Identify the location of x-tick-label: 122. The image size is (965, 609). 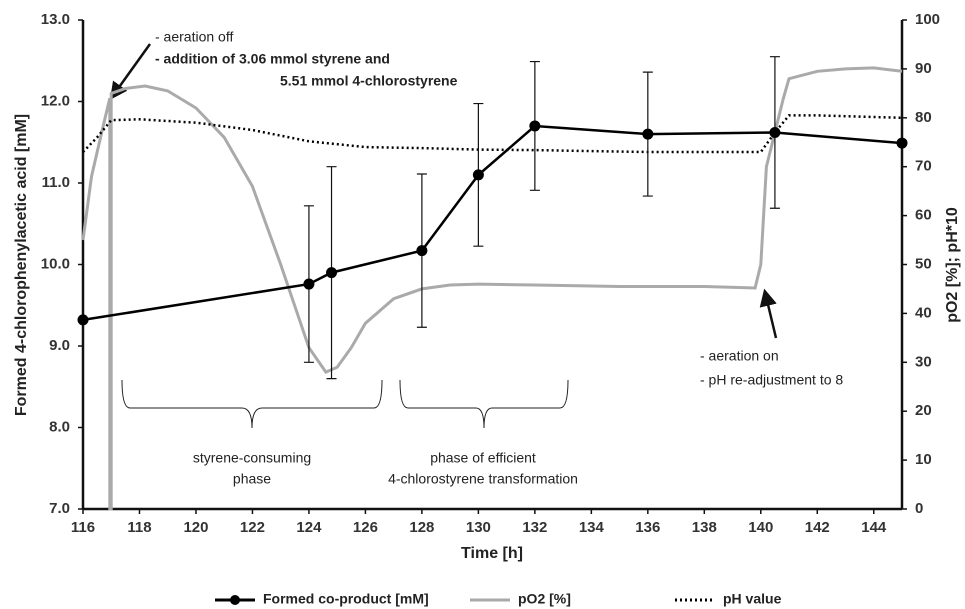
(252, 527).